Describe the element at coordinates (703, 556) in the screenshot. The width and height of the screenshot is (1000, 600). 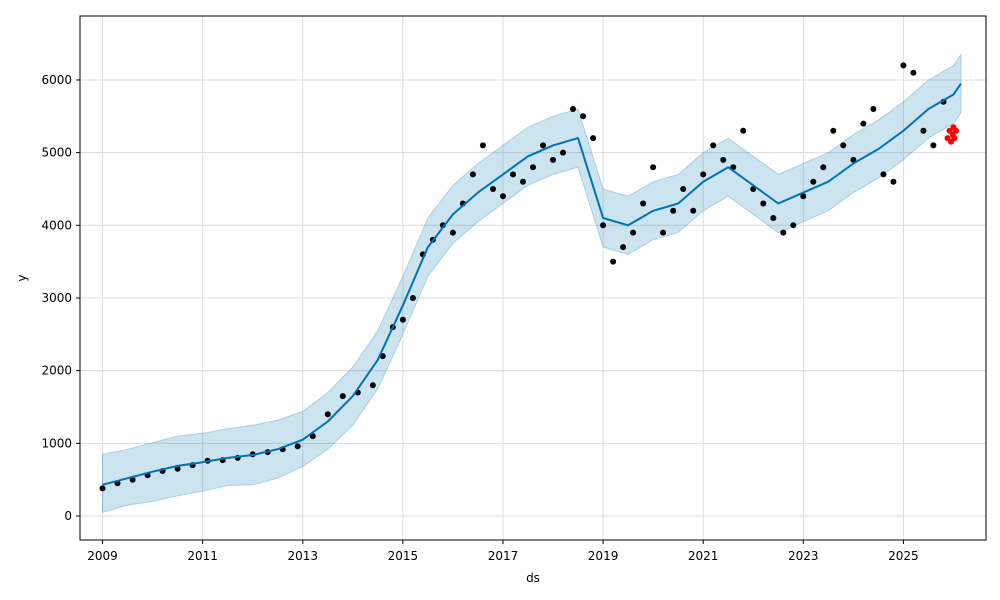
I see `x-tick-label: 2021` at that location.